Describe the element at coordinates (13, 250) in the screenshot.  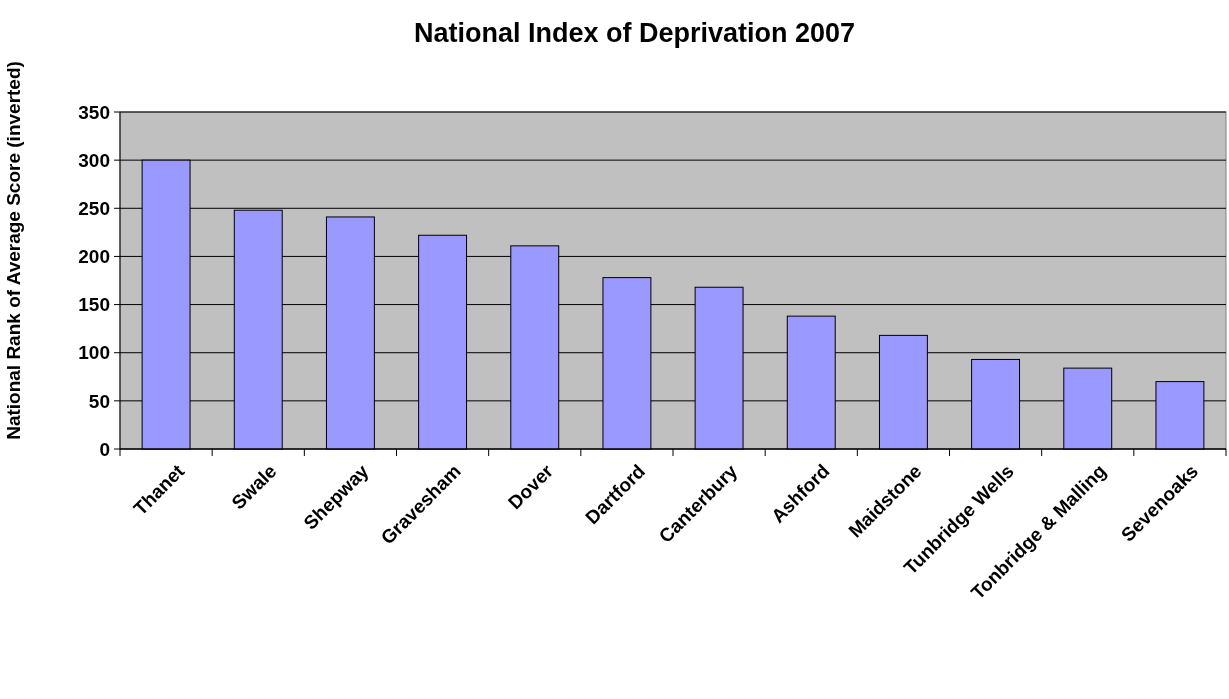
I see `y-axis-title: National Rank of Average Score (inverted)` at that location.